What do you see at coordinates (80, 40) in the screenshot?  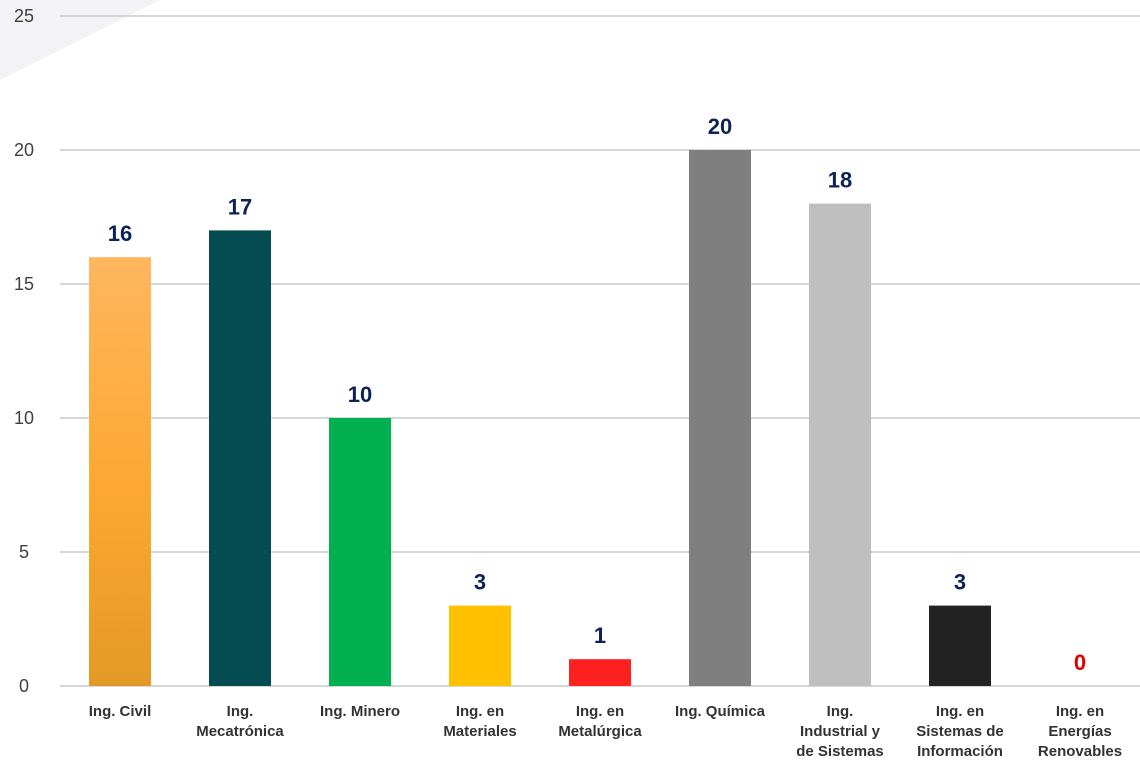 I see `corner-decoration` at bounding box center [80, 40].